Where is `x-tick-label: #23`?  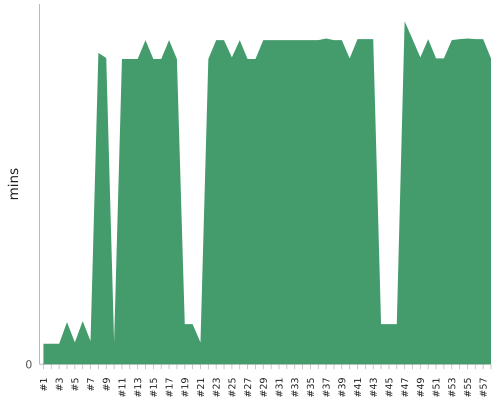 x-tick-label: #23 is located at coordinates (216, 387).